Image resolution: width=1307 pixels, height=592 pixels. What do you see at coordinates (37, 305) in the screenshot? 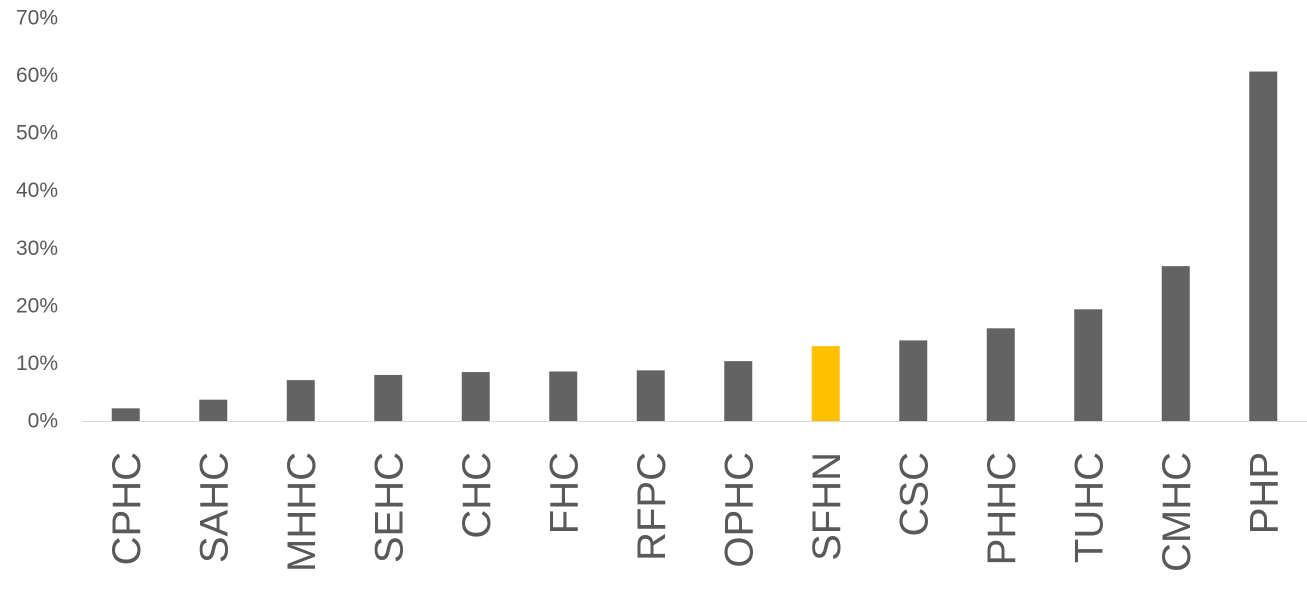
I see `y-tick-label: 20%` at bounding box center [37, 305].